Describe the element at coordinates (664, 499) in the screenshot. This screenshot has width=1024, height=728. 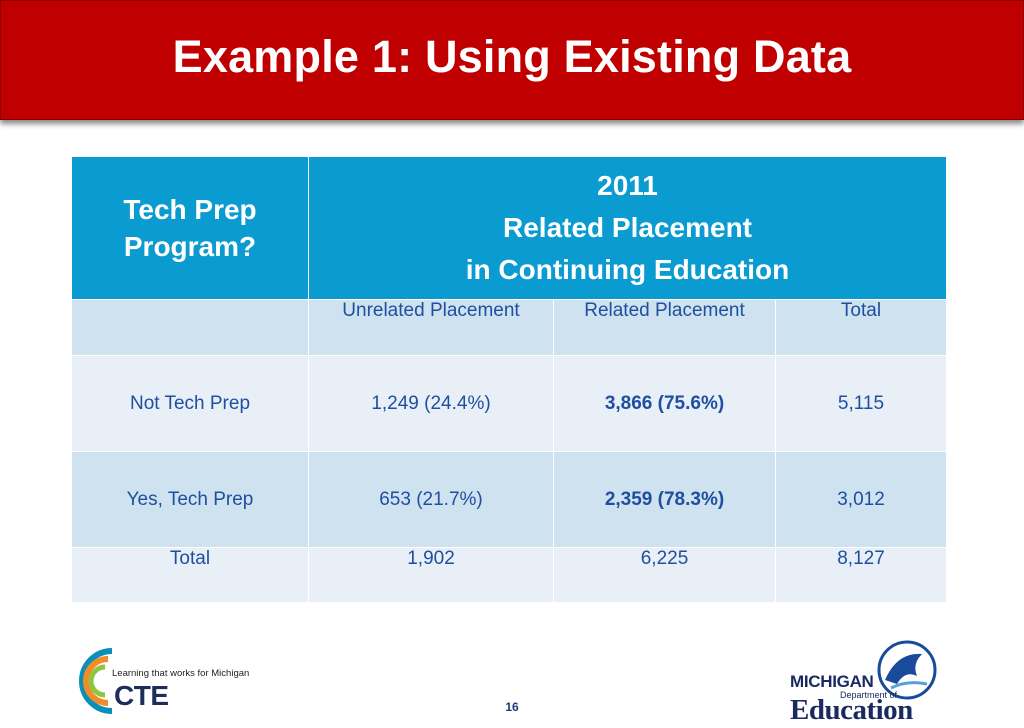
I see `table-cell: 2,359 (78.3%)` at that location.